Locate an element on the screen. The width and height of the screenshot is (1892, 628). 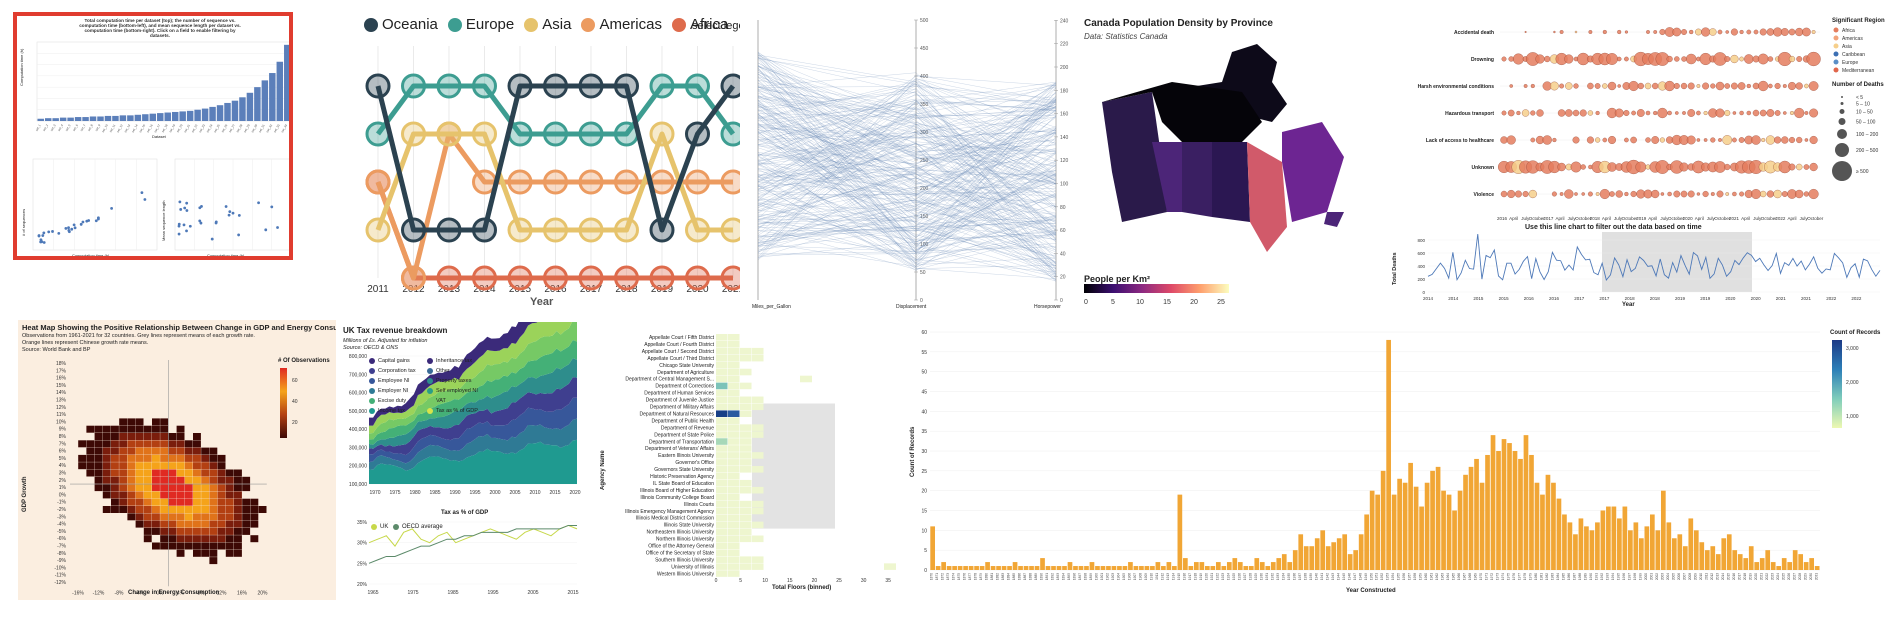
t9-xtick: 2014 is located at coordinates (1723, 576).